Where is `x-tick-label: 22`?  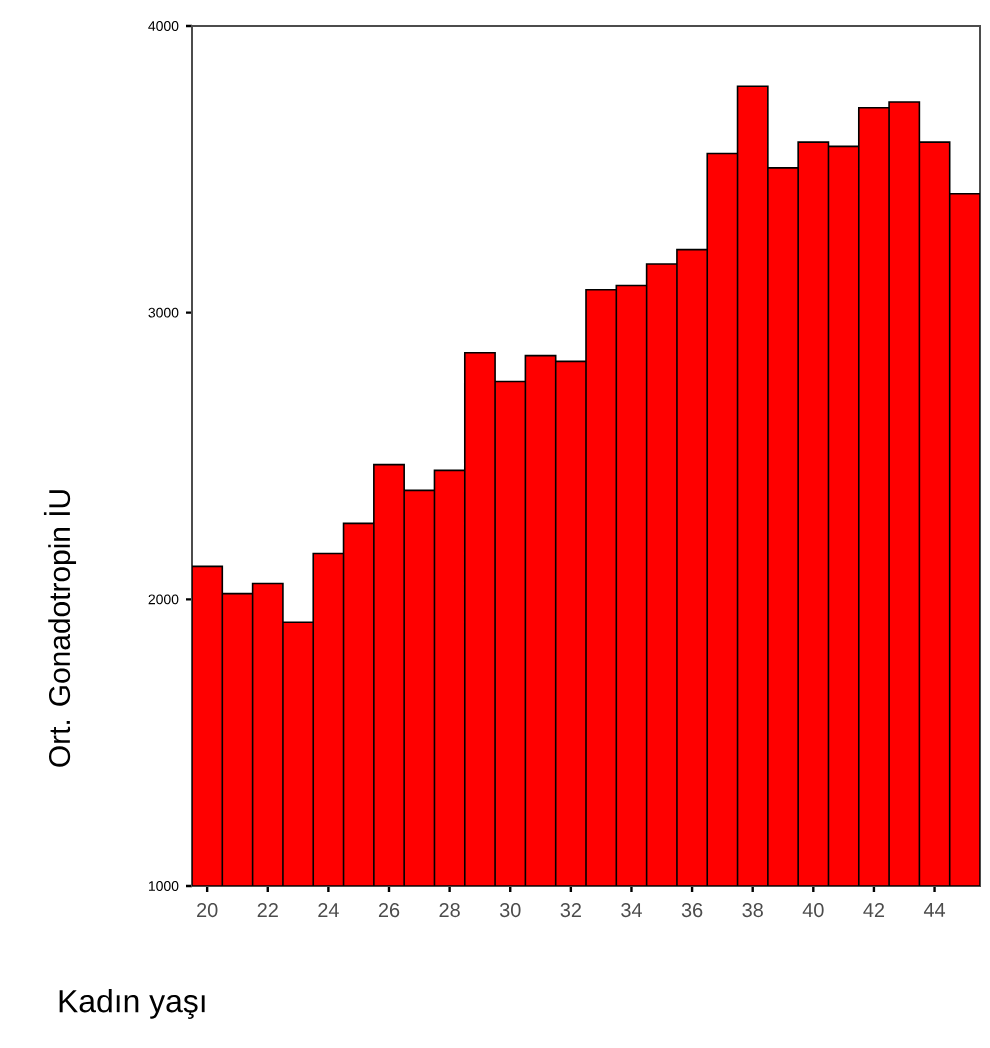
x-tick-label: 22 is located at coordinates (267, 910).